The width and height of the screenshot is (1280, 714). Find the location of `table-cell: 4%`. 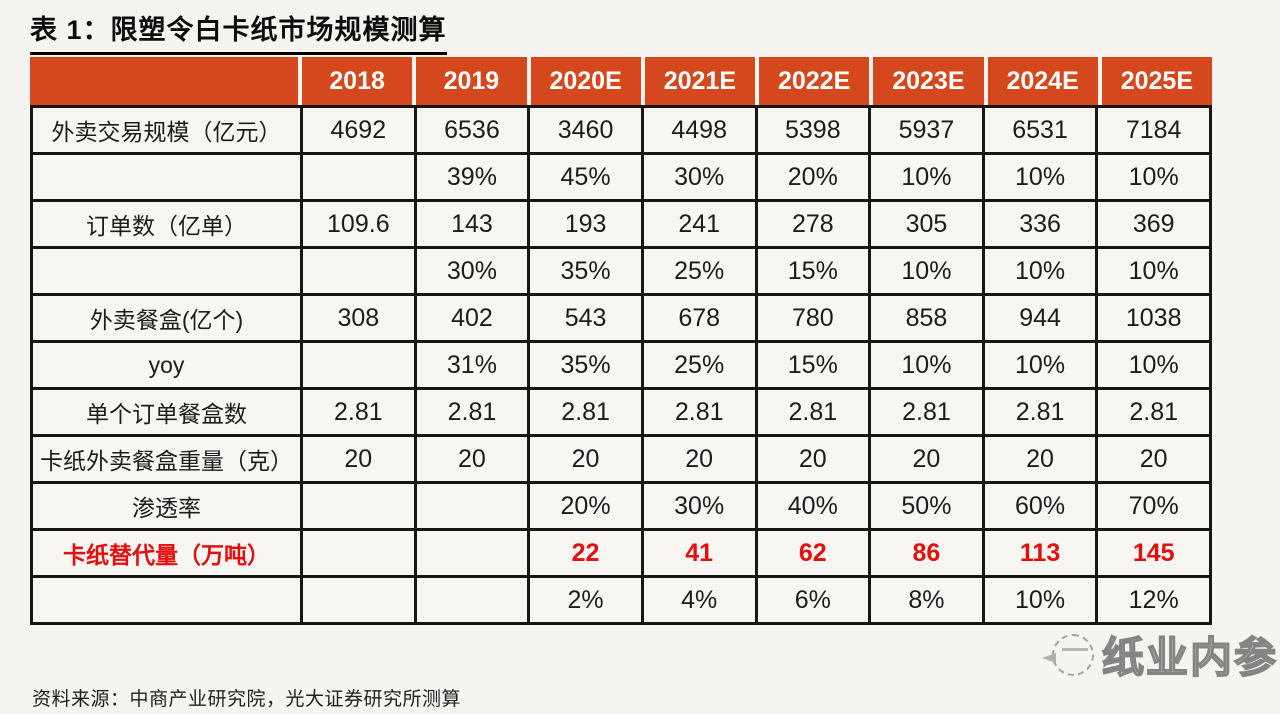

table-cell: 4% is located at coordinates (699, 600).